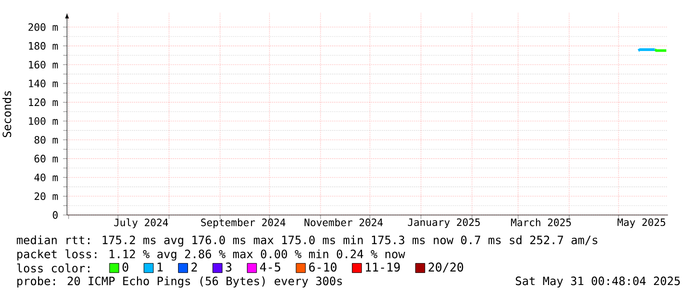 The height and width of the screenshot is (297, 697). Describe the element at coordinates (55, 215) in the screenshot. I see `y-tick-label: 0` at that location.